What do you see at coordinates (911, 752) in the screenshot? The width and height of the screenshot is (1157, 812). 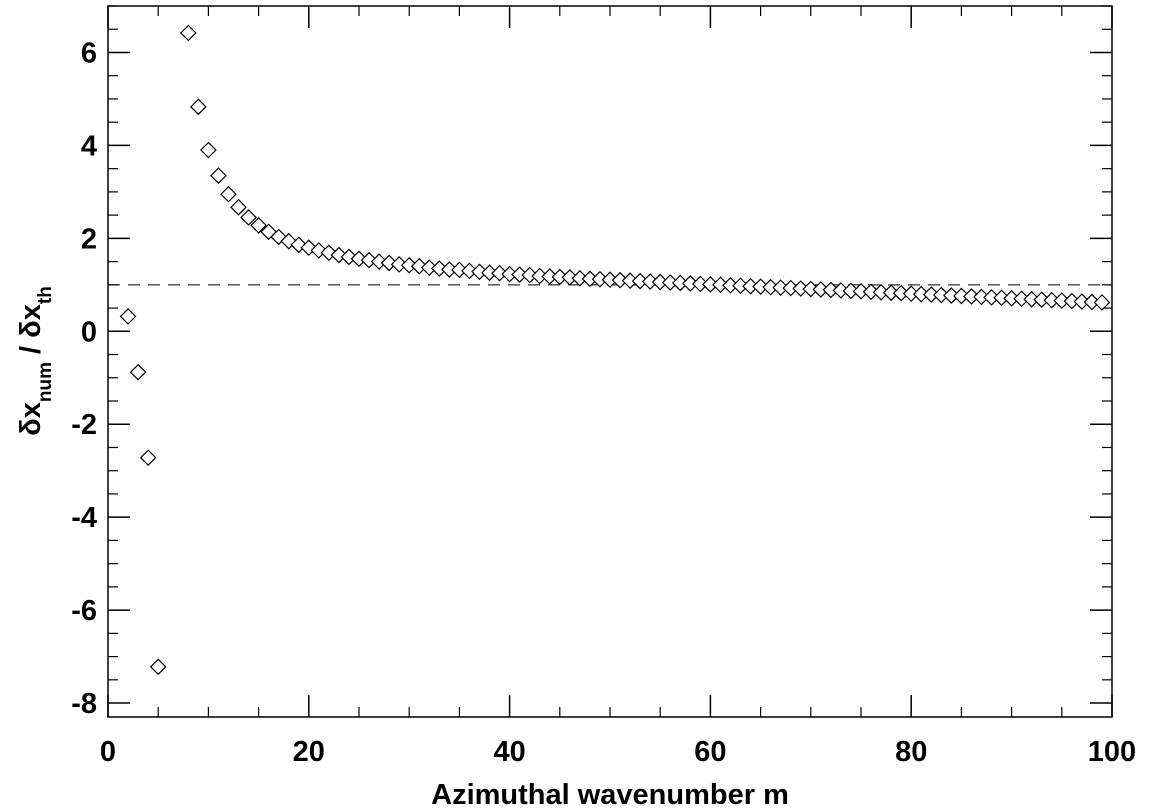 I see `x-tick-label: 80` at bounding box center [911, 752].